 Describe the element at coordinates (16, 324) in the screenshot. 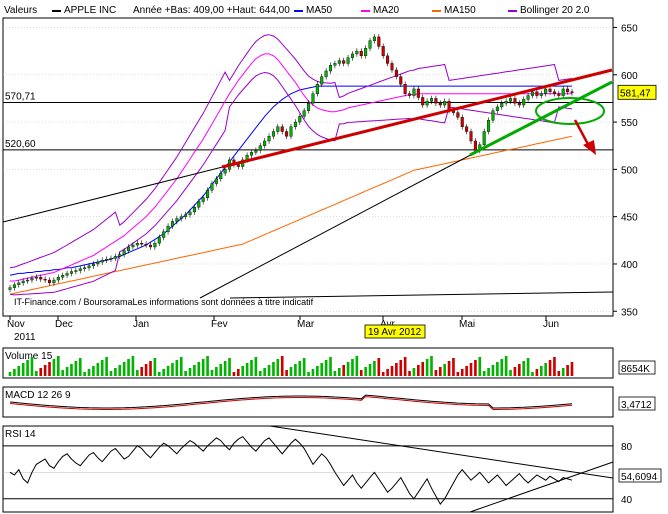

I see `x-label-0: Nov` at that location.